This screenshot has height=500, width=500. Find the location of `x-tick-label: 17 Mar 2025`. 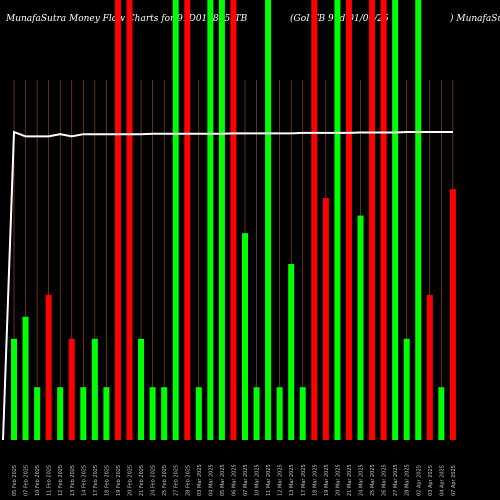

x-tick-label: 17 Mar 2025 is located at coordinates (304, 480).